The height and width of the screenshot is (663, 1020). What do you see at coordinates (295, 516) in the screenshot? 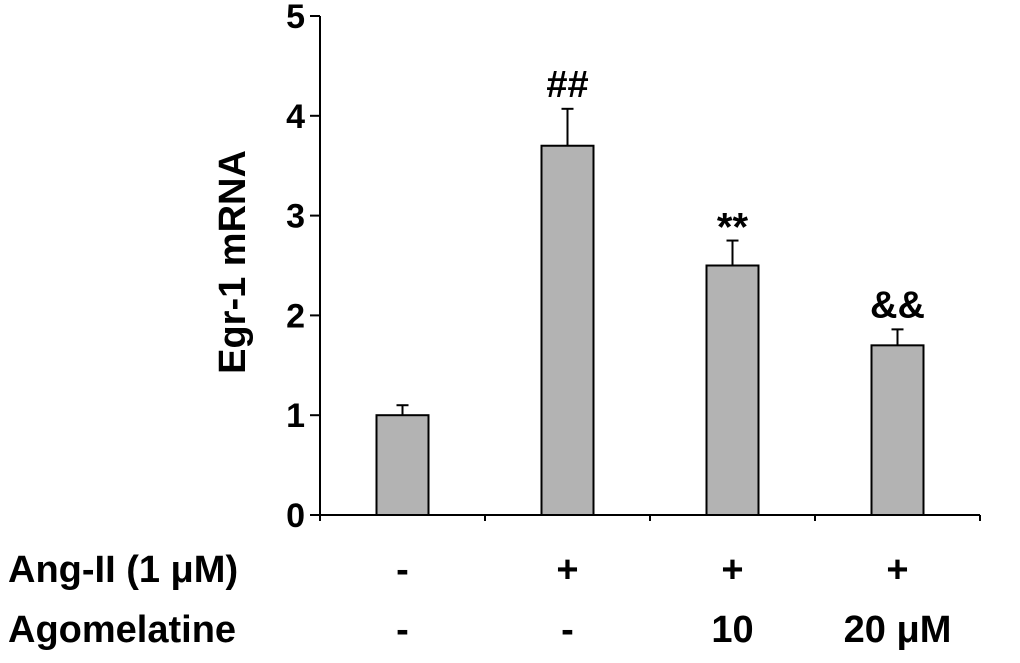
I see `y-tick-label: 0` at bounding box center [295, 516].